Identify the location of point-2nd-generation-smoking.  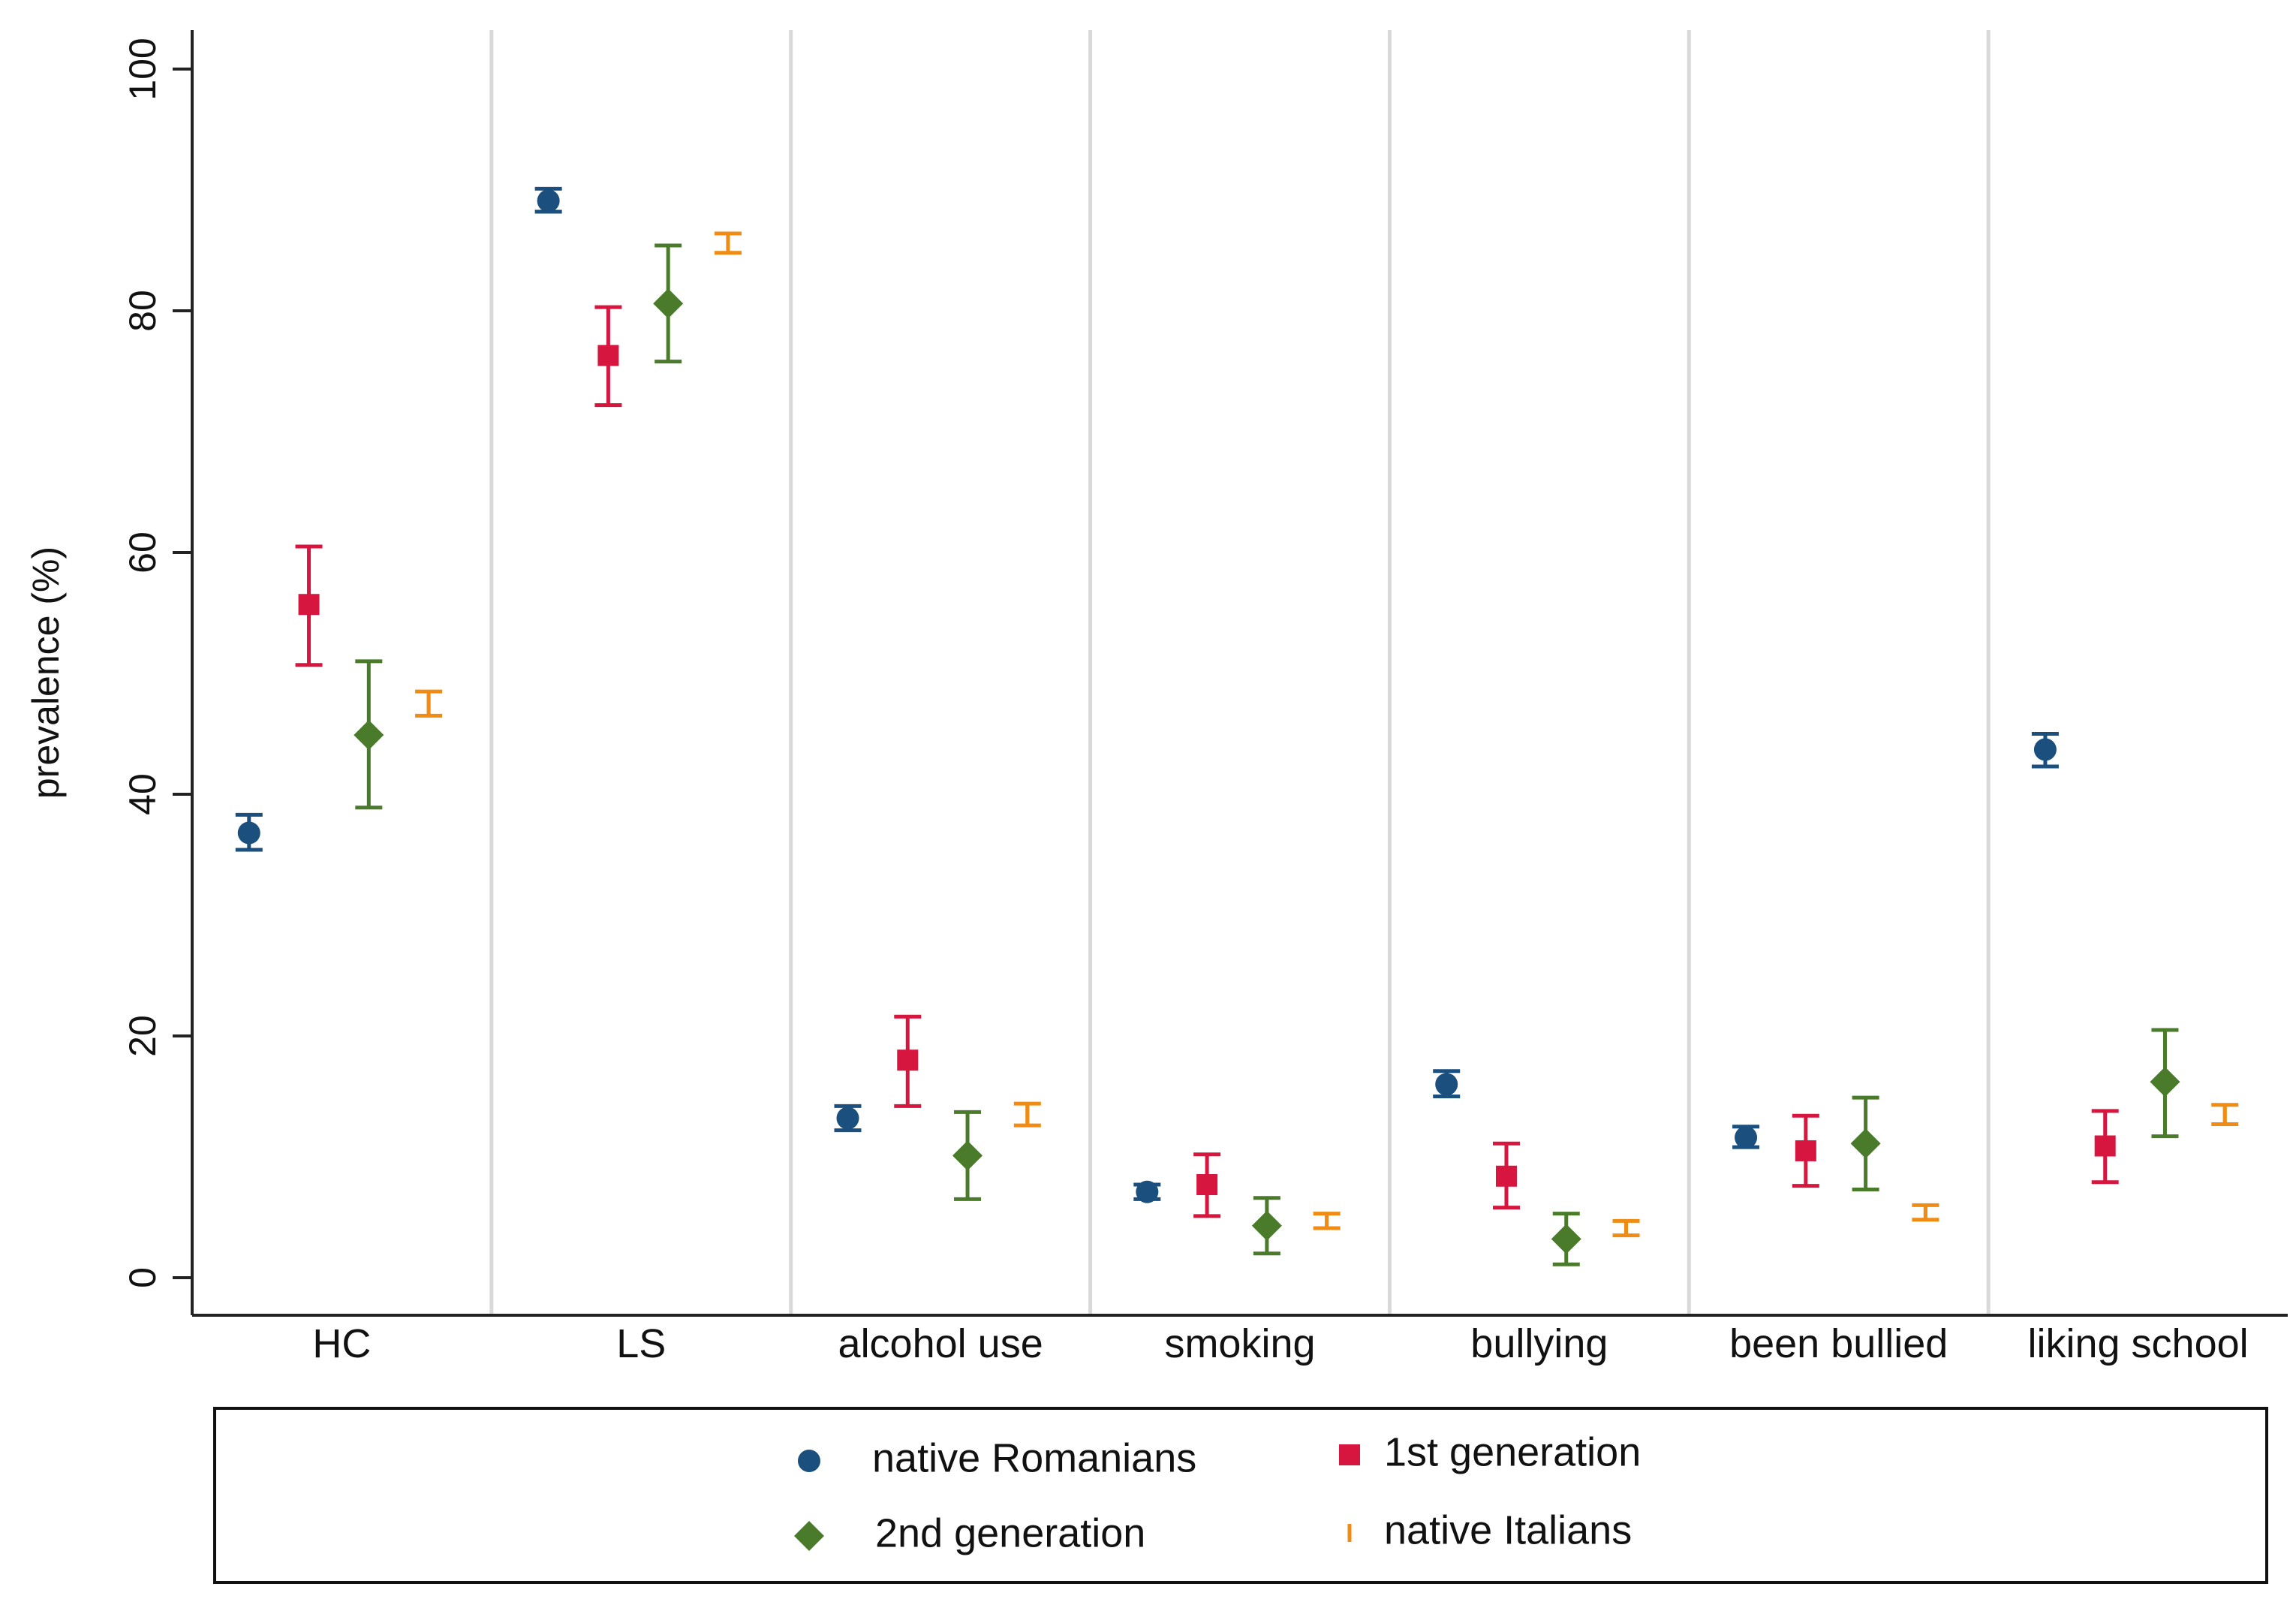
(1266, 1226).